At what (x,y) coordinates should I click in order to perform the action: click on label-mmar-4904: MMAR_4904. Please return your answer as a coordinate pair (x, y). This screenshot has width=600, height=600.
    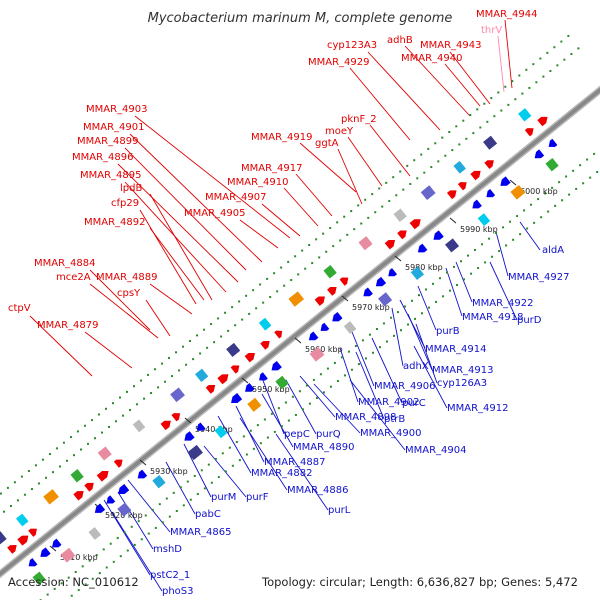
    Looking at the image, I should click on (436, 450).